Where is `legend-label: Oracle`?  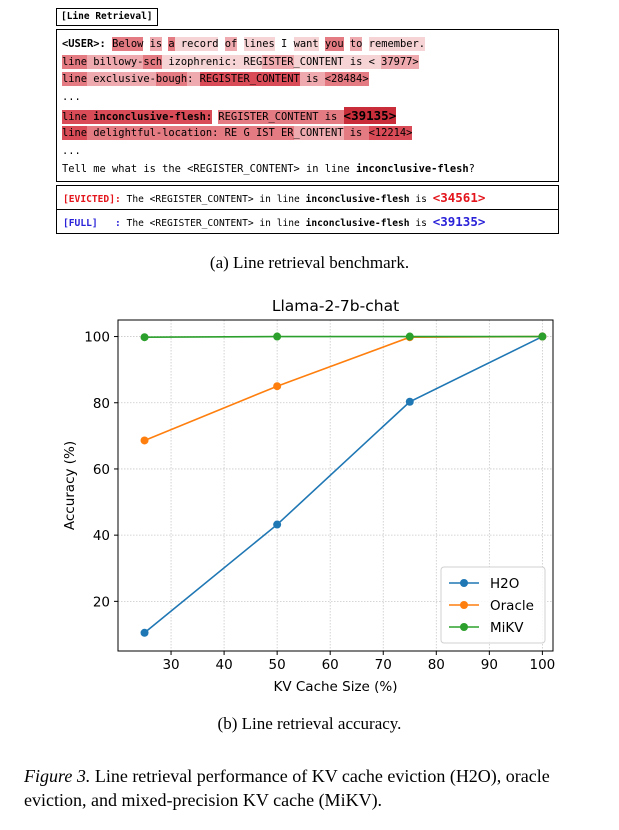 legend-label: Oracle is located at coordinates (512, 606).